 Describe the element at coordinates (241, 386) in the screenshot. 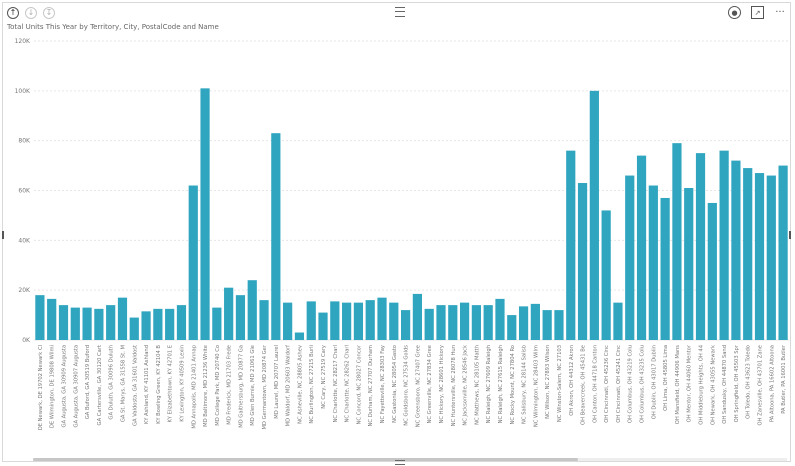

I see `x-tick-label: MD Gaithersburg, MD 20877 Ga` at that location.